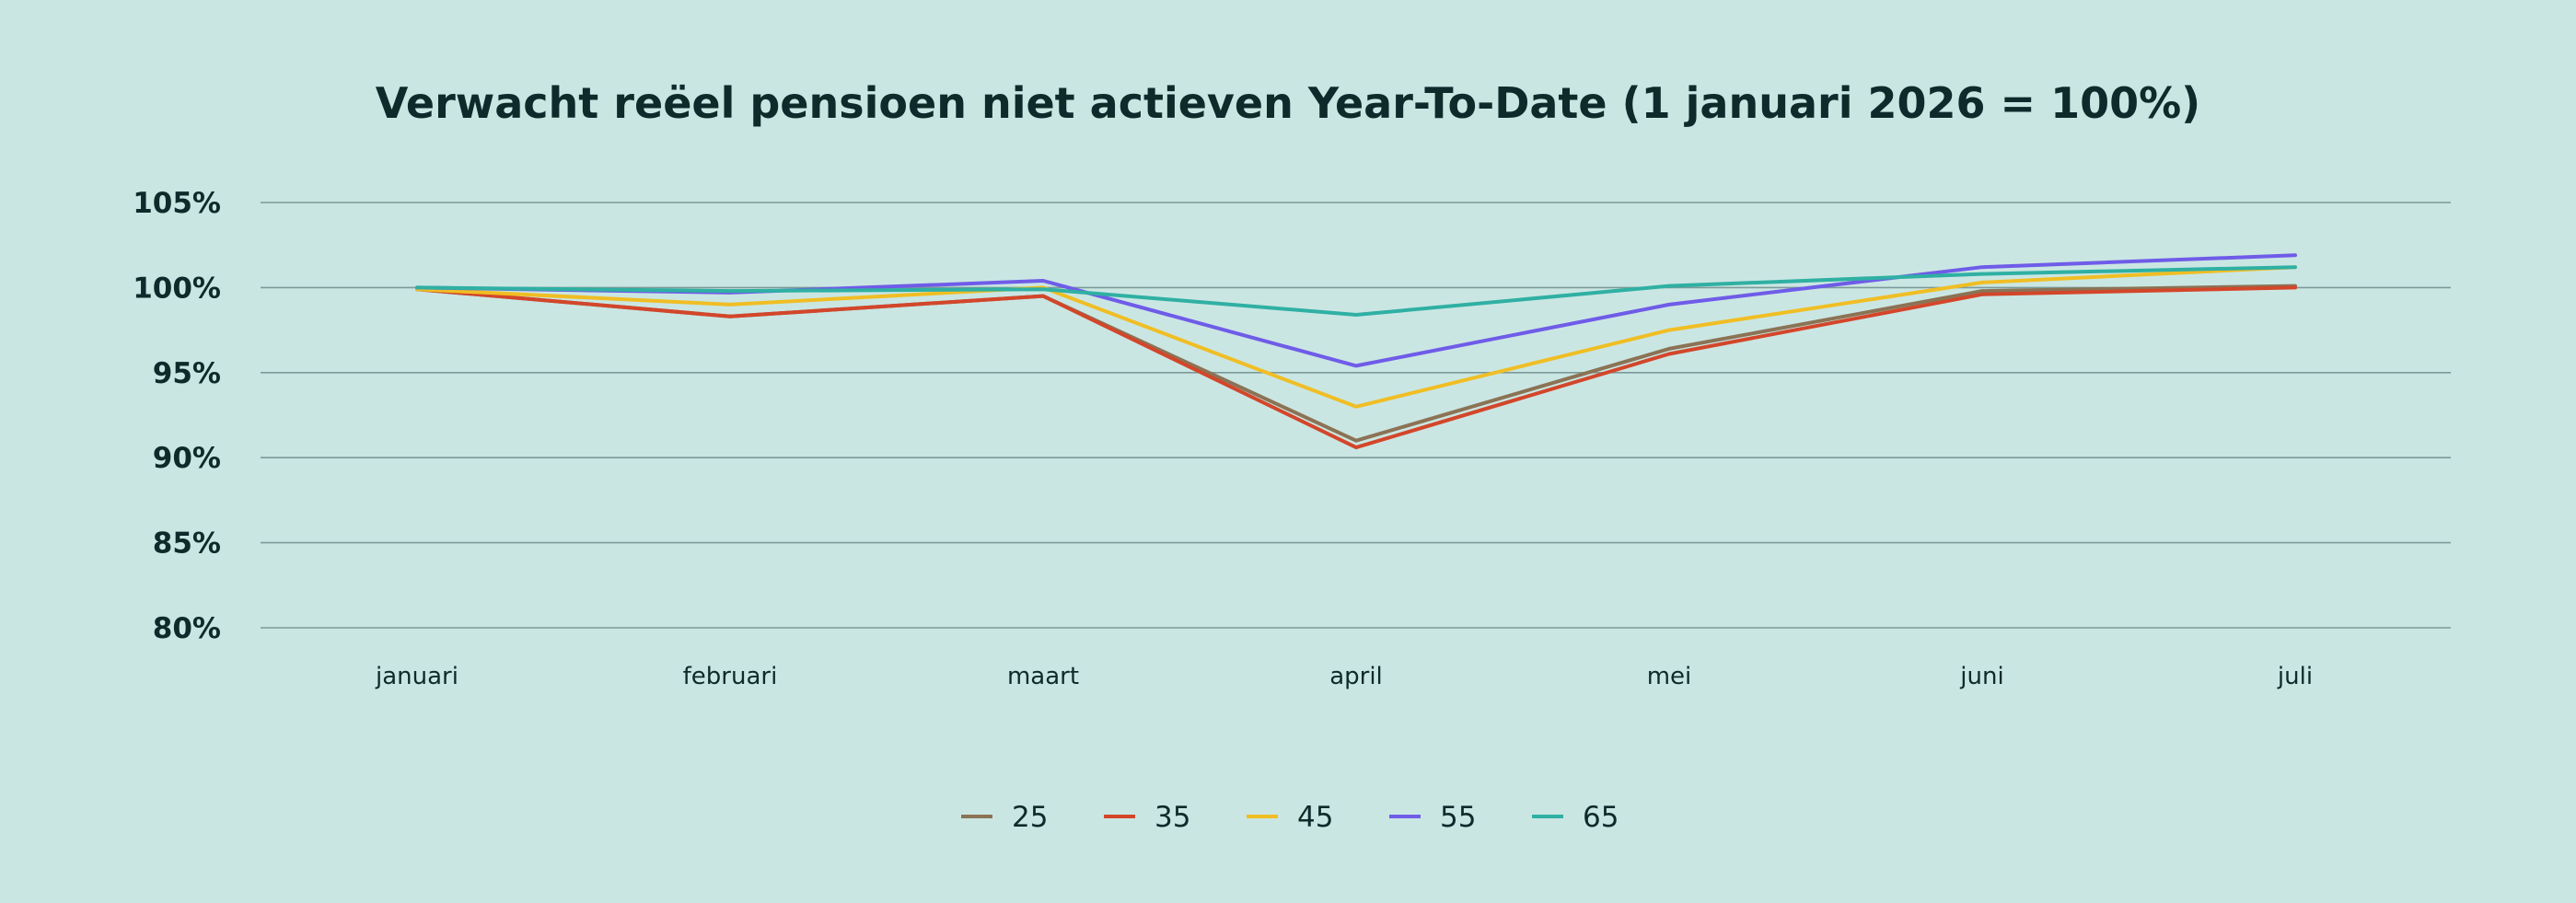 This screenshot has width=2576, height=903. What do you see at coordinates (1172, 817) in the screenshot?
I see `legend-label-35: 35` at bounding box center [1172, 817].